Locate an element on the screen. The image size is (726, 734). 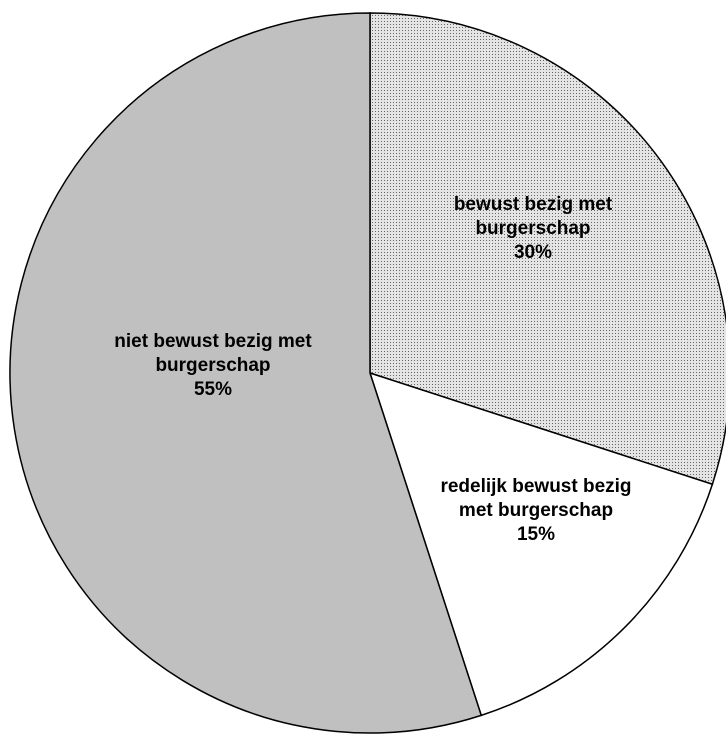
value-label: 30% is located at coordinates (533, 252).